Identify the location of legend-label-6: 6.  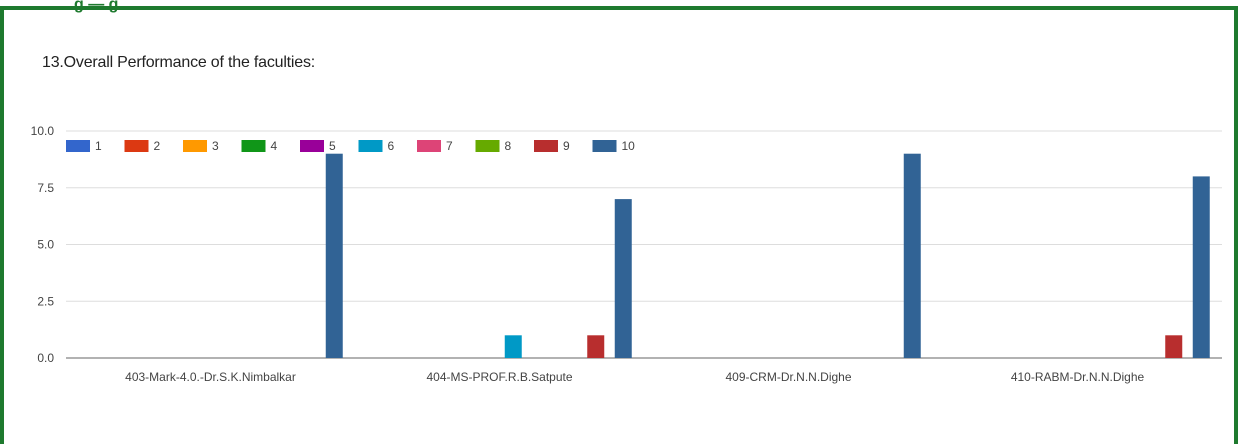
(391, 146).